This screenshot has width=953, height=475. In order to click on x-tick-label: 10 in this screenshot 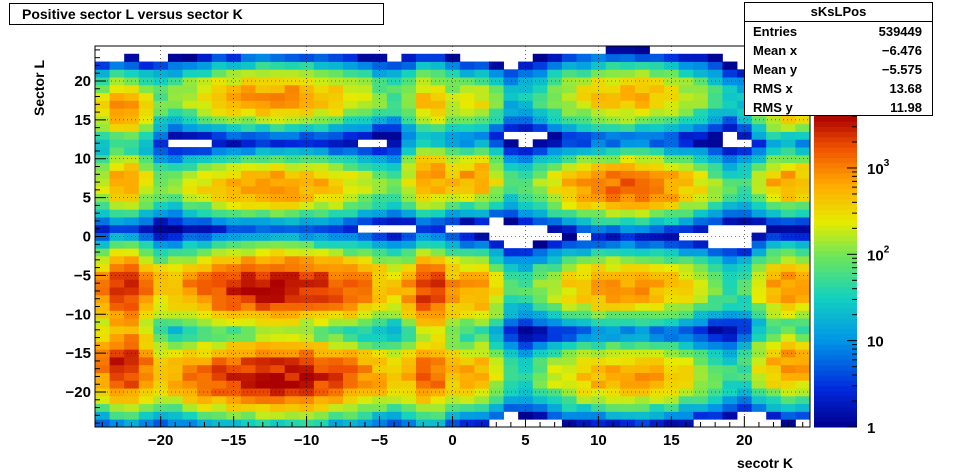, I will do `click(598, 440)`.